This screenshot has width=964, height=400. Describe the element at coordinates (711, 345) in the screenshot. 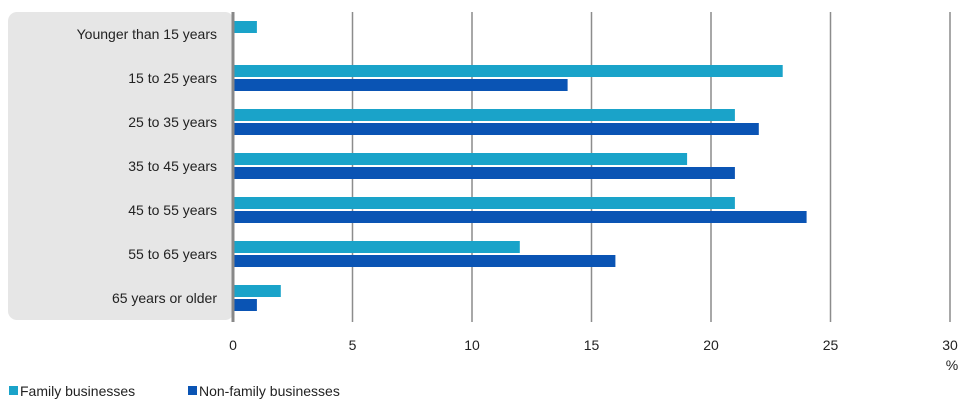

I see `x-tick-label-20: 20` at that location.